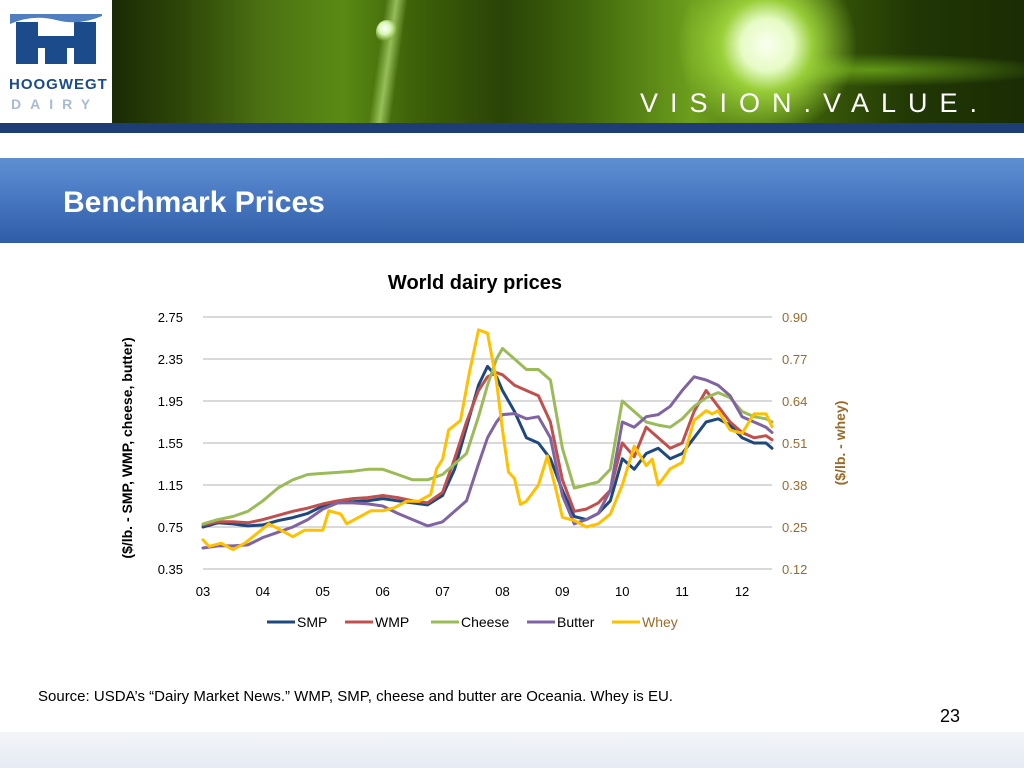 This screenshot has width=1024, height=768. What do you see at coordinates (794, 485) in the screenshot?
I see `right-tick-label: 0.38` at bounding box center [794, 485].